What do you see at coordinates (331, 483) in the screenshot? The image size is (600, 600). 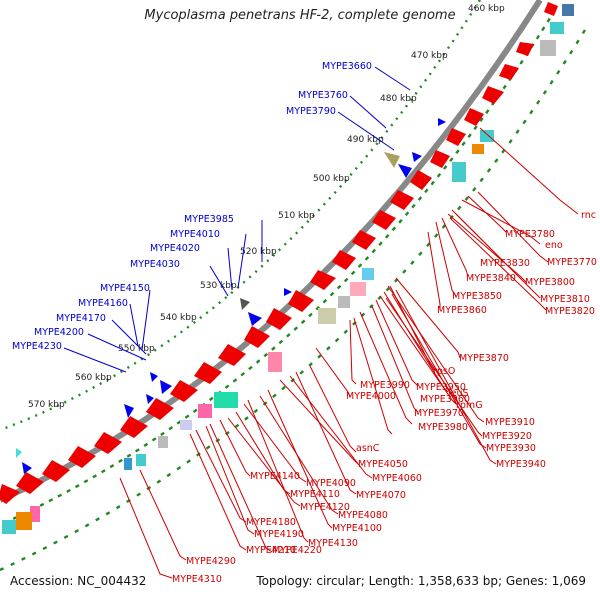 I see `label-MYPE4090: MYPE4090` at bounding box center [331, 483].